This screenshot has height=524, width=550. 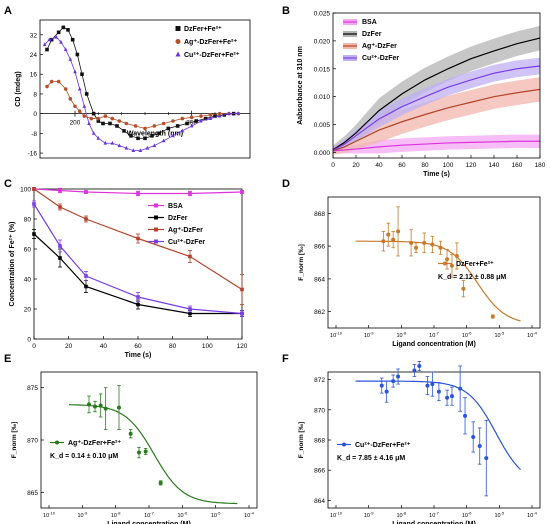 What do you see at coordinates (322, 97) in the screenshot?
I see `y-tick-label: 0.010` at bounding box center [322, 97].